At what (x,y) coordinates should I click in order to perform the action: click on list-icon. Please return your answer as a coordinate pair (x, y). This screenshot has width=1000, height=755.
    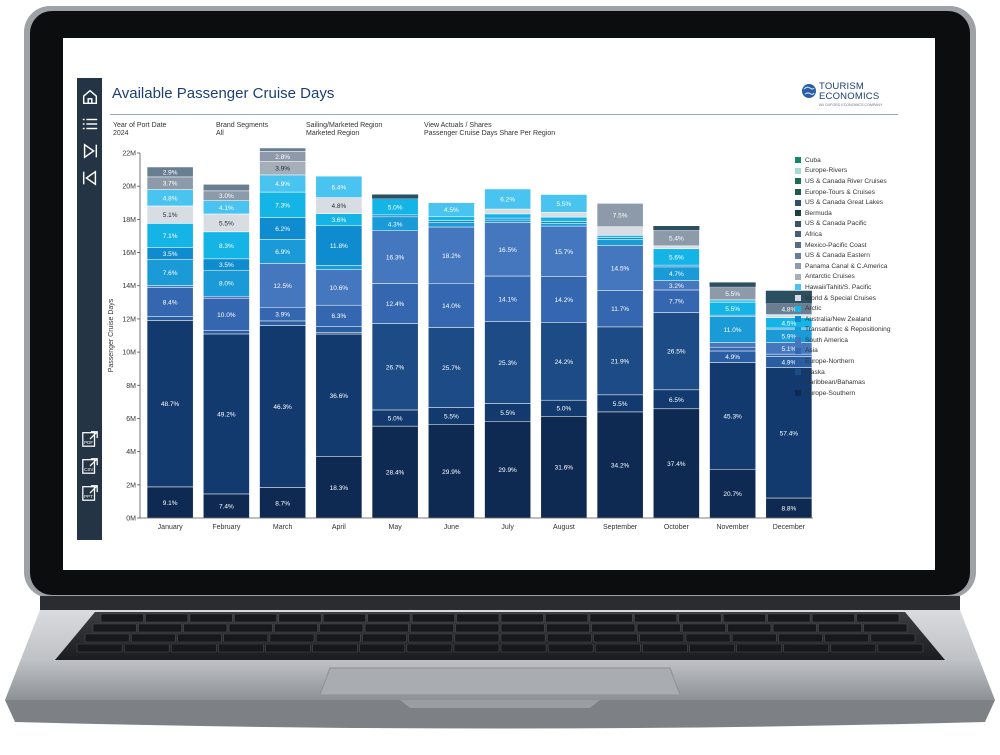
    Looking at the image, I should click on (89, 123).